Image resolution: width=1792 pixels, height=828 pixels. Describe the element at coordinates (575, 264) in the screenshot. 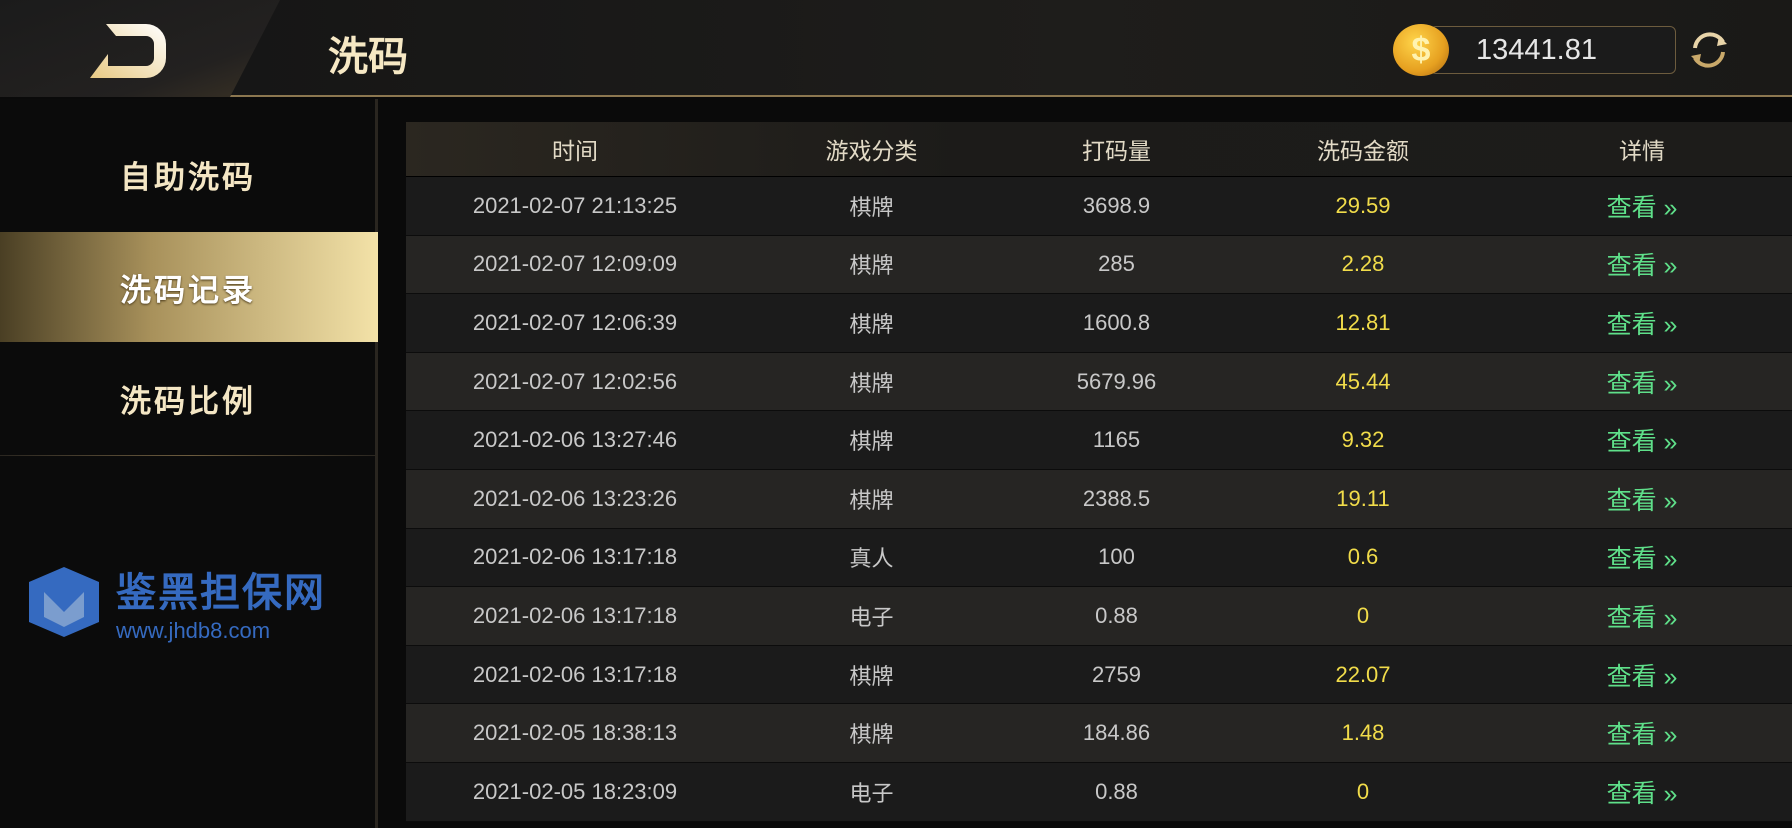

I see `cell-time: 2021-02-07 12:09:09` at that location.